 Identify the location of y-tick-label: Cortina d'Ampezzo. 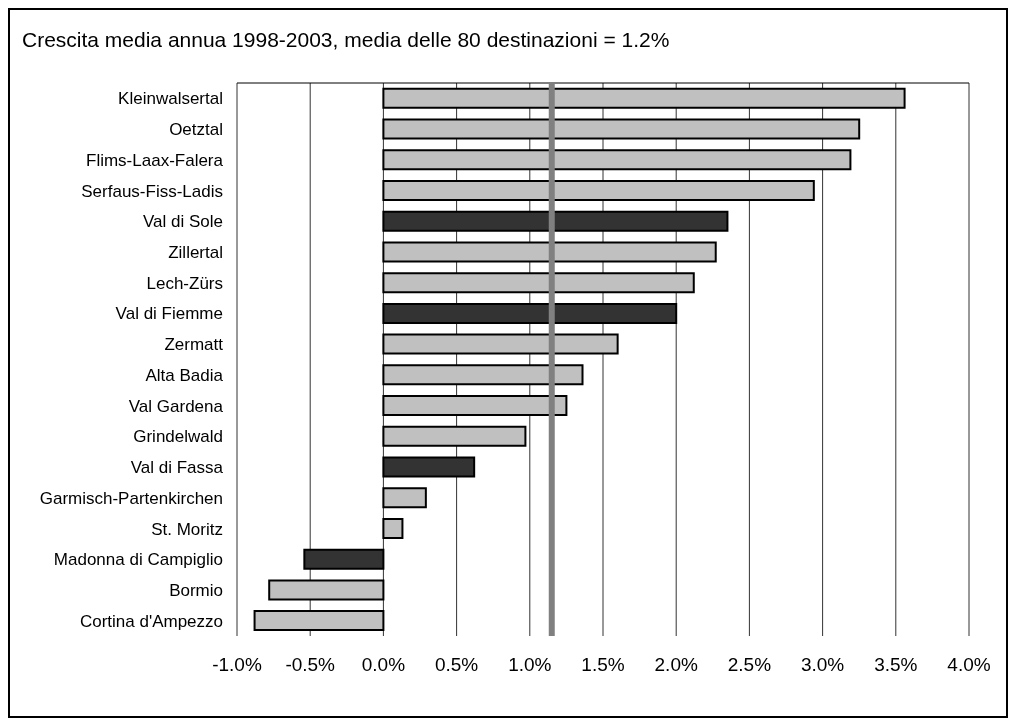
(151, 621).